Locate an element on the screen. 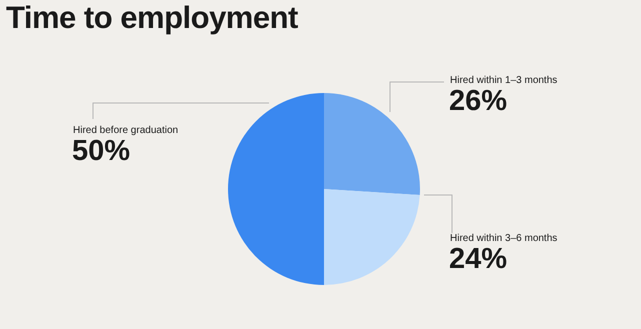 This screenshot has height=329, width=641. slice-label: Hired within 3–6 months is located at coordinates (504, 238).